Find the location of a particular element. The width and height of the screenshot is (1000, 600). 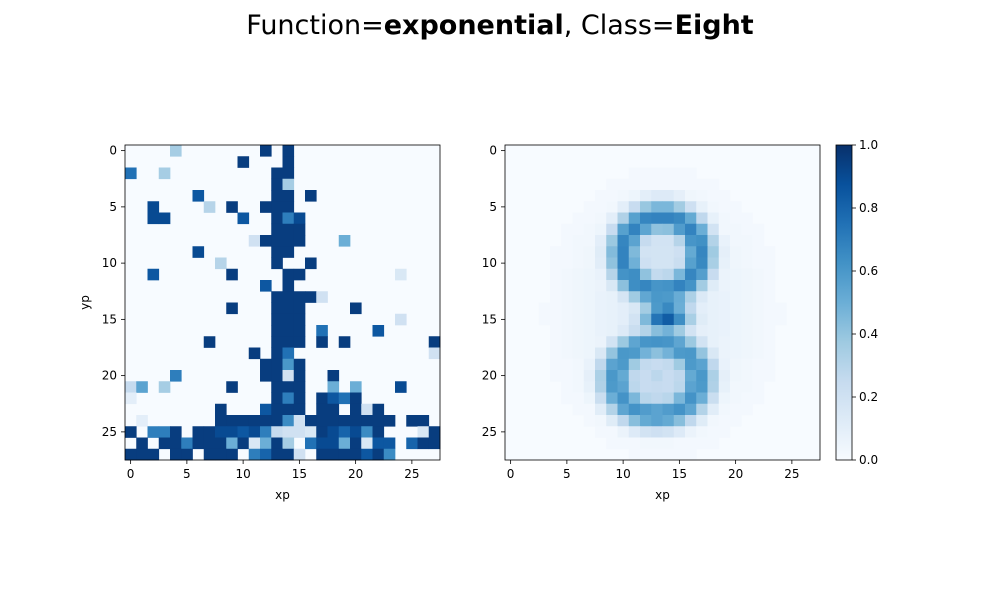

y-tick-label: 20 is located at coordinates (489, 376).